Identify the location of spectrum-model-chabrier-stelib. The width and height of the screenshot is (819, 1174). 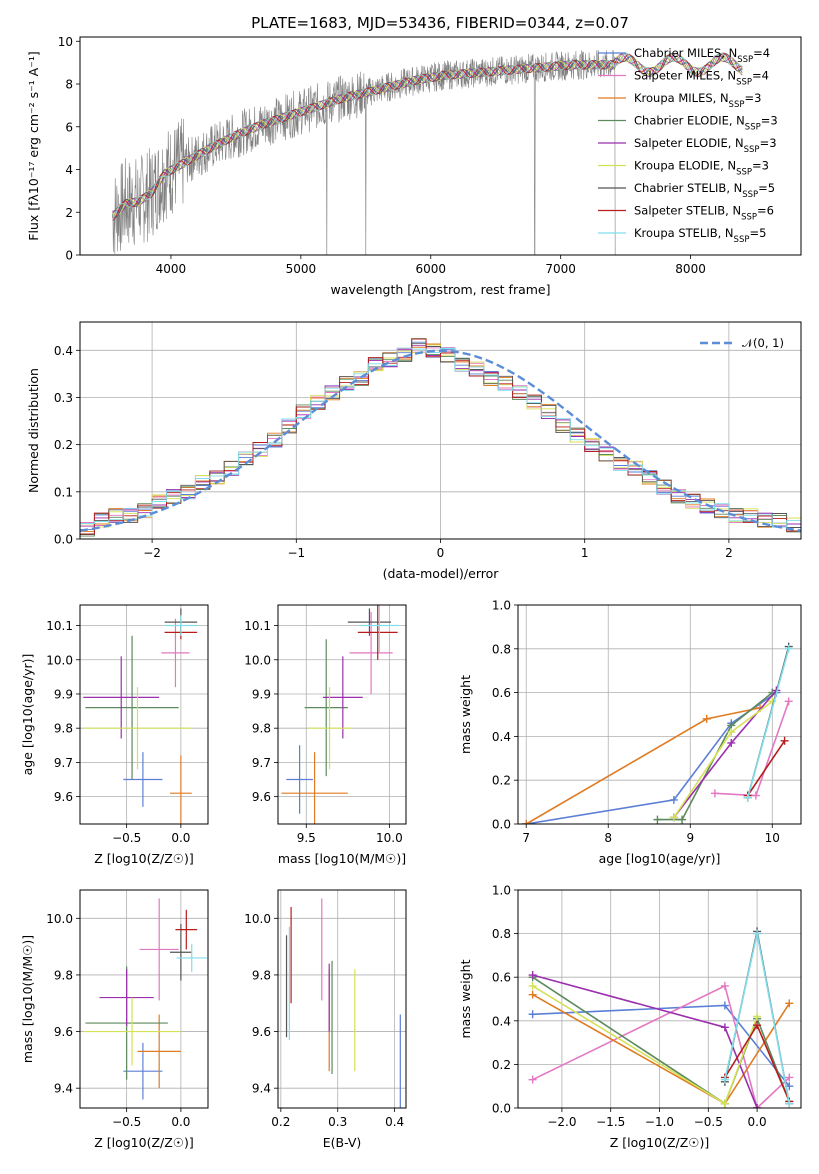
(427, 136).